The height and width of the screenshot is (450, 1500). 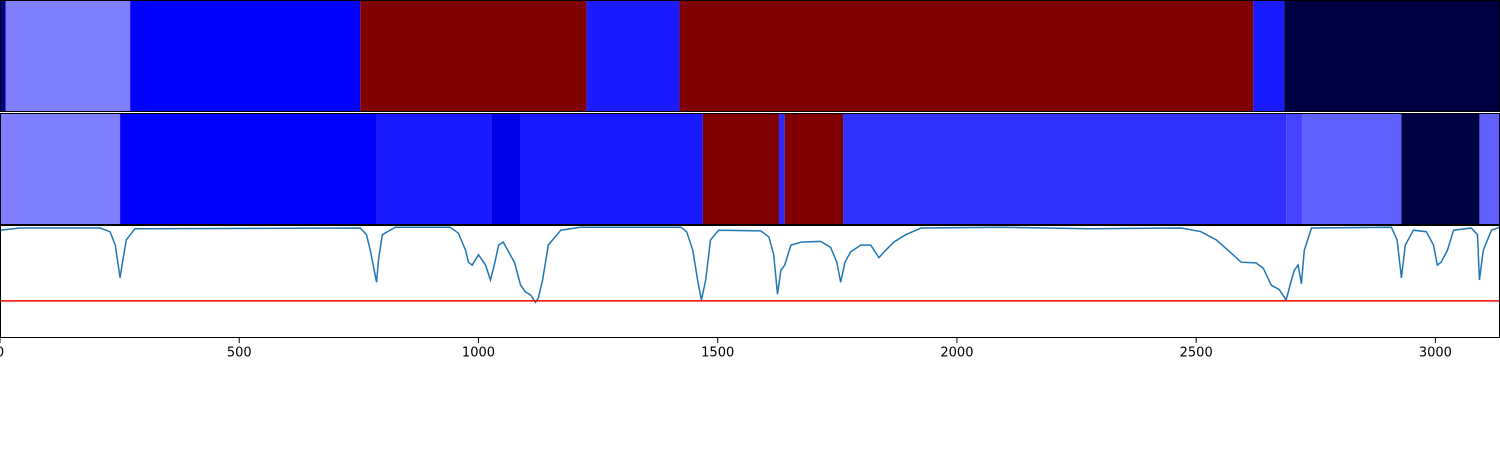 What do you see at coordinates (1435, 353) in the screenshot?
I see `x-tick-label: 3000` at bounding box center [1435, 353].